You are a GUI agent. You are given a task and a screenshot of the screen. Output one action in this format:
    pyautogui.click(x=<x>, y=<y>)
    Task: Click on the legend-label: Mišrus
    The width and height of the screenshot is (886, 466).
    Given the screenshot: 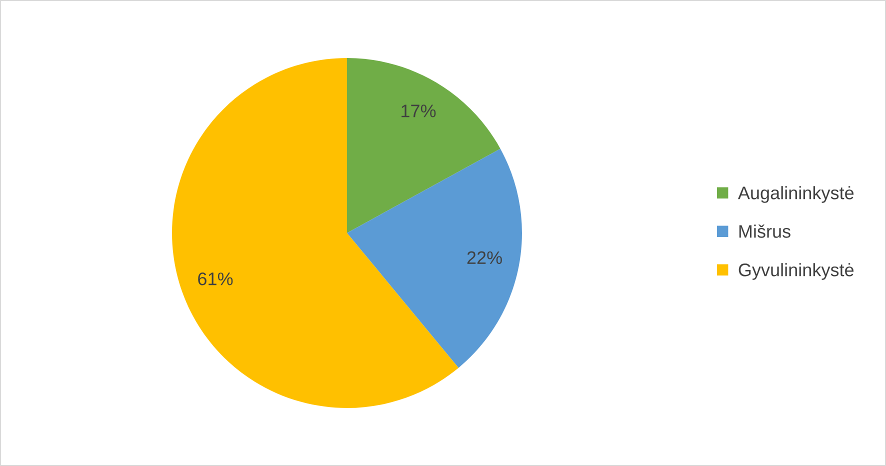 What is the action you would take?
    pyautogui.click(x=764, y=231)
    